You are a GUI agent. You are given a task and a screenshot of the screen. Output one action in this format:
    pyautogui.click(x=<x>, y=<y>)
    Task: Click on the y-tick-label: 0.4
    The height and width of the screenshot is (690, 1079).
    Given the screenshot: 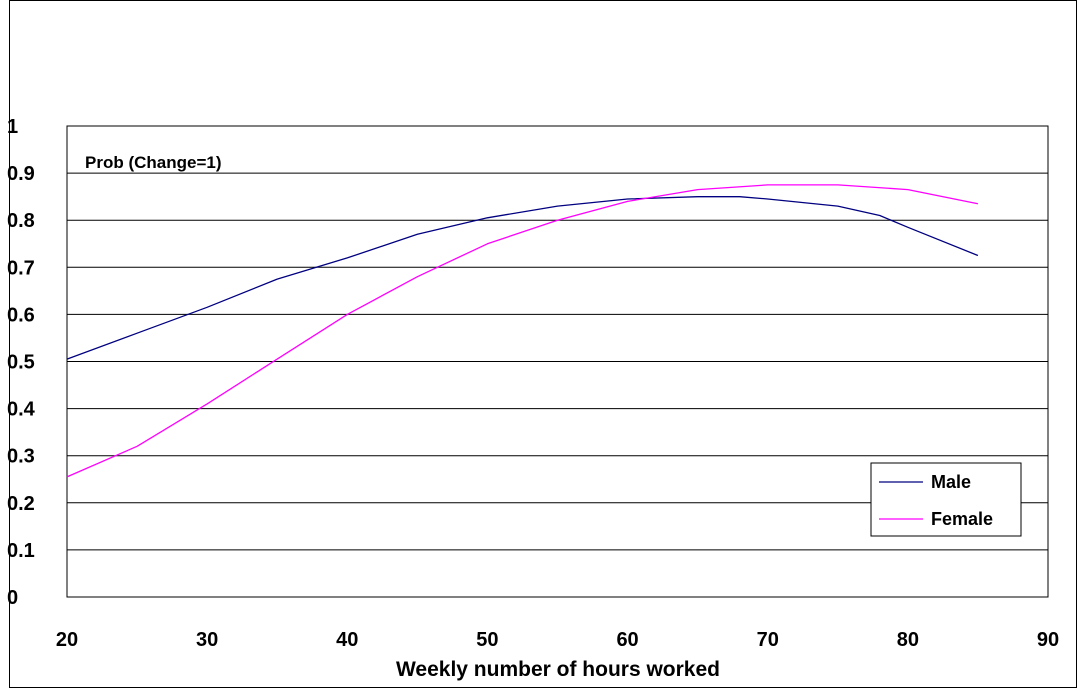 What is the action you would take?
    pyautogui.click(x=21, y=410)
    